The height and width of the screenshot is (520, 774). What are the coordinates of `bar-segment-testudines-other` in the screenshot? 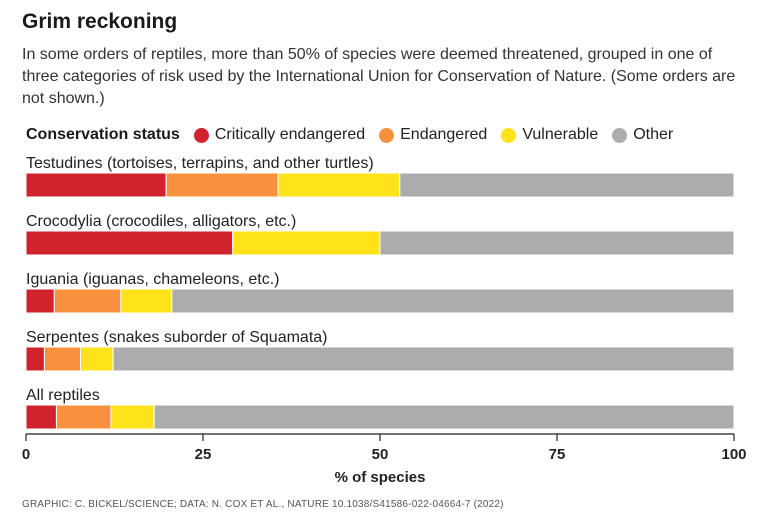 It's located at (567, 185).